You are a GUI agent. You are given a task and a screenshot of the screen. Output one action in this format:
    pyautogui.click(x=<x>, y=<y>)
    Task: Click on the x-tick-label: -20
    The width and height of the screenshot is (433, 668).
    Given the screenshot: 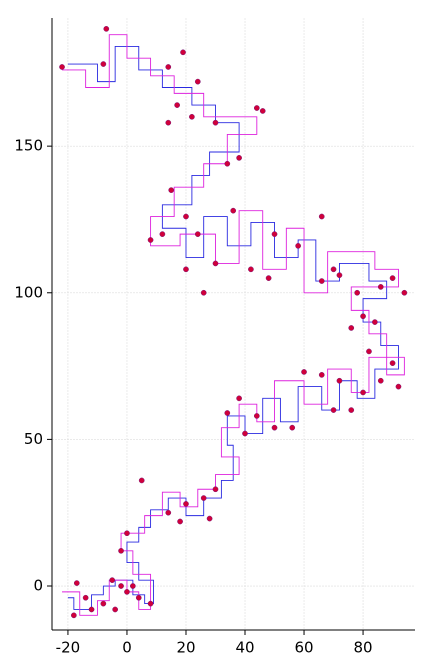 What is the action you would take?
    pyautogui.click(x=68, y=648)
    